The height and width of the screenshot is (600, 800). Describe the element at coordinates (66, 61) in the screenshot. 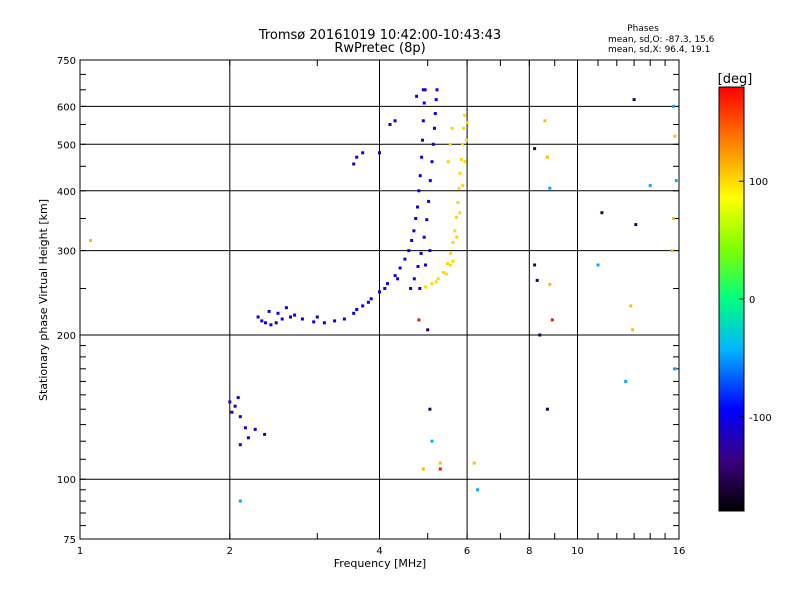

I see `y-tick-label: 750` at that location.